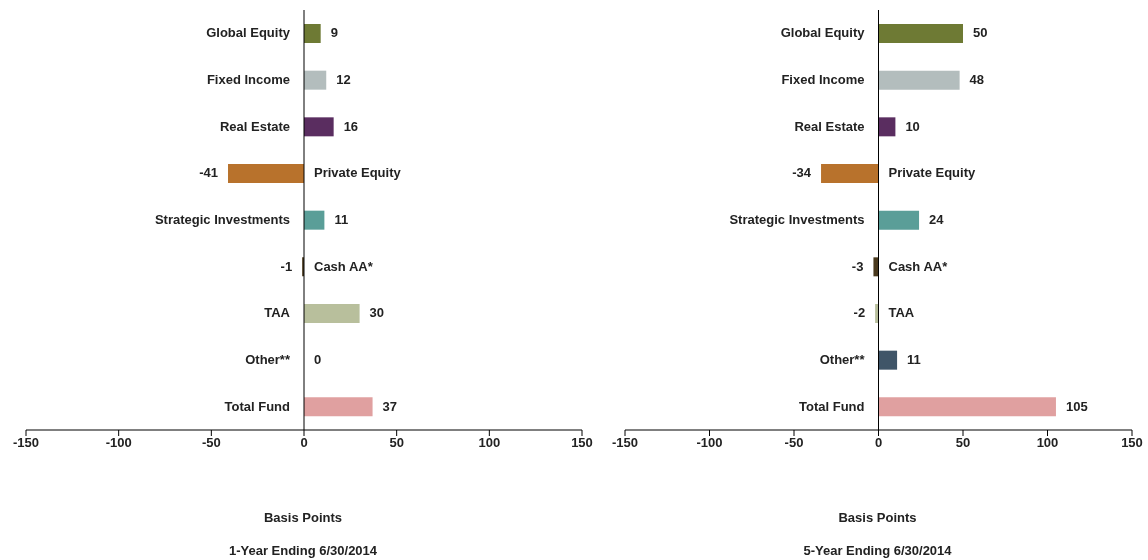 The width and height of the screenshot is (1148, 560). Describe the element at coordinates (377, 313) in the screenshot. I see `data-label: 30` at that location.